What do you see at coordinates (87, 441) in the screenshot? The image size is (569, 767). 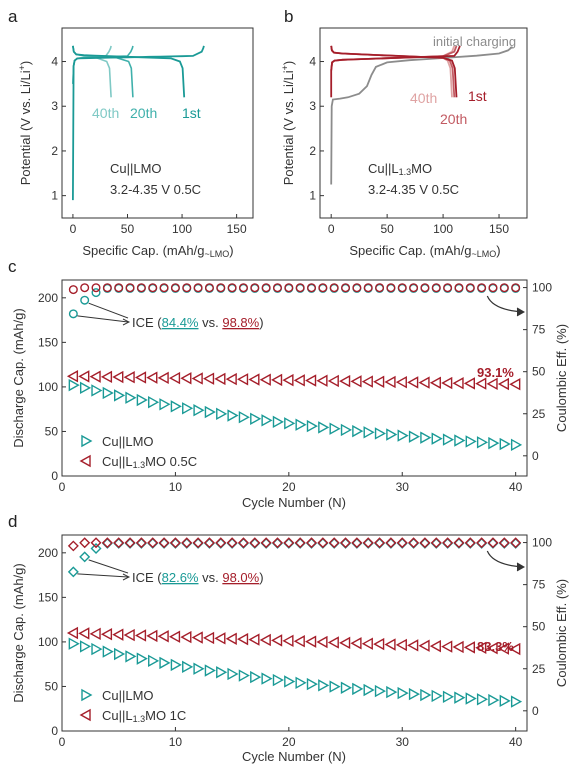 I see `panel-c-legend-marker-lmo` at bounding box center [87, 441].